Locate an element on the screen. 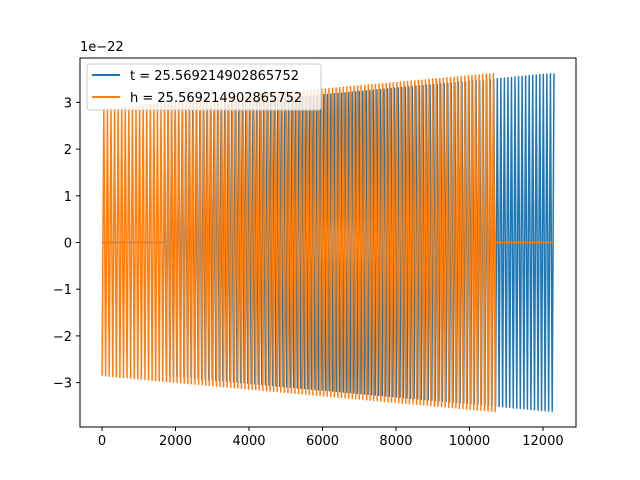 This screenshot has width=640, height=480. y-tick-label: 1 is located at coordinates (68, 197).